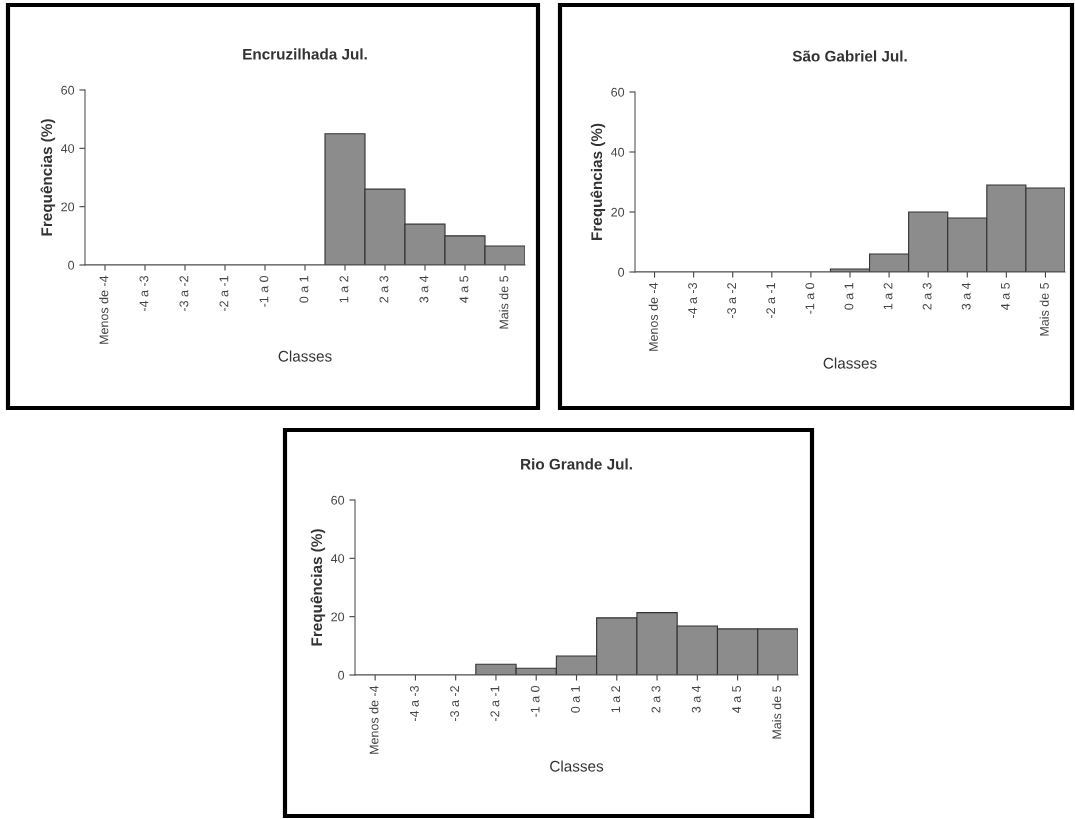  I want to click on chart-title: Rio Grande Jul., so click(576, 464).